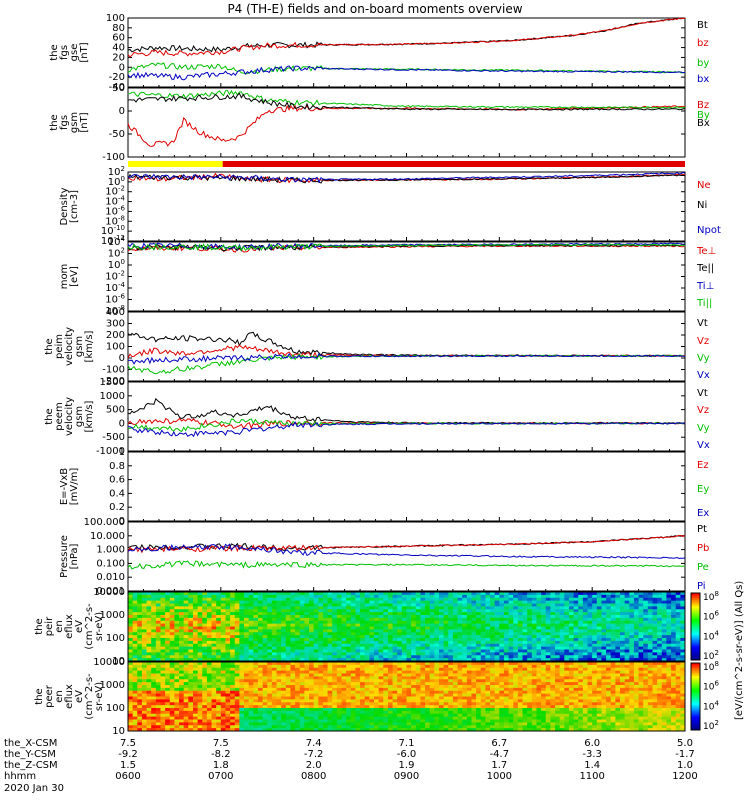 The image size is (750, 800). Describe the element at coordinates (117, 87) in the screenshot. I see `y-tick-label: -40` at that location.